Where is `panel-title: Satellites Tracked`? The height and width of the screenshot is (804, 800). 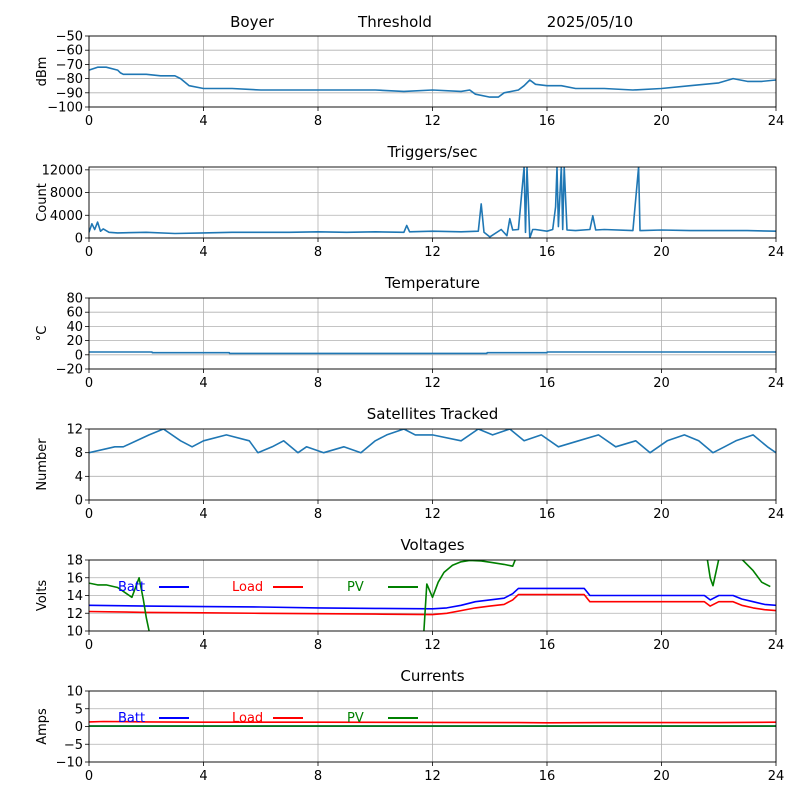 panel-title: Satellites Tracked is located at coordinates (432, 414).